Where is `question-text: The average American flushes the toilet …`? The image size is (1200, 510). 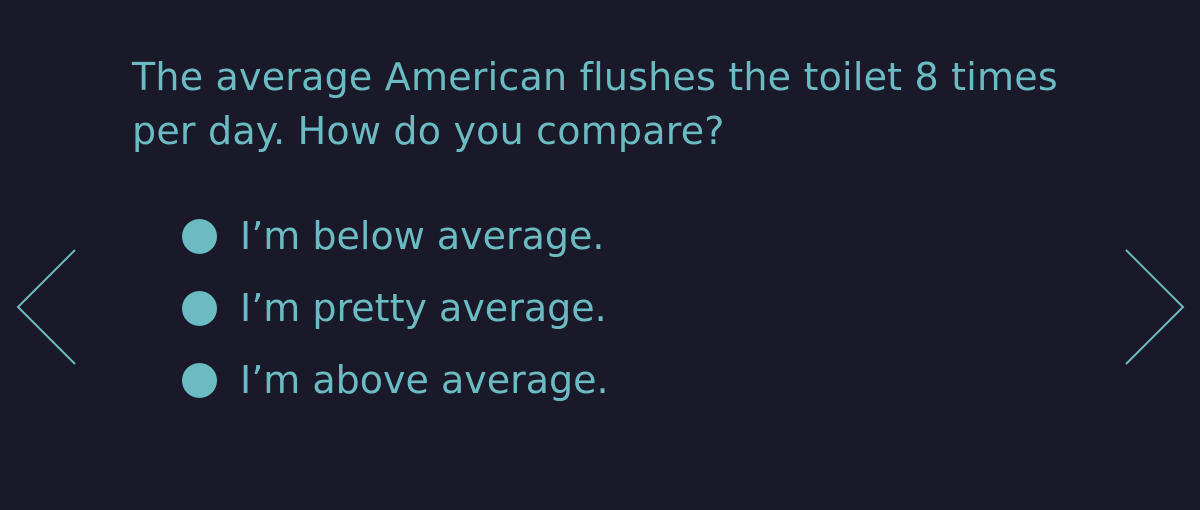
question-text: The average American flushes the toilet … is located at coordinates (595, 104).